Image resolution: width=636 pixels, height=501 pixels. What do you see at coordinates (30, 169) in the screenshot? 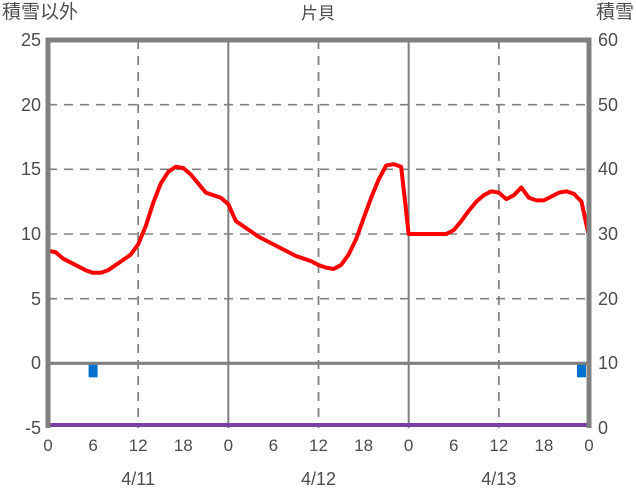
I see `left-axis-tick: 15` at bounding box center [30, 169].